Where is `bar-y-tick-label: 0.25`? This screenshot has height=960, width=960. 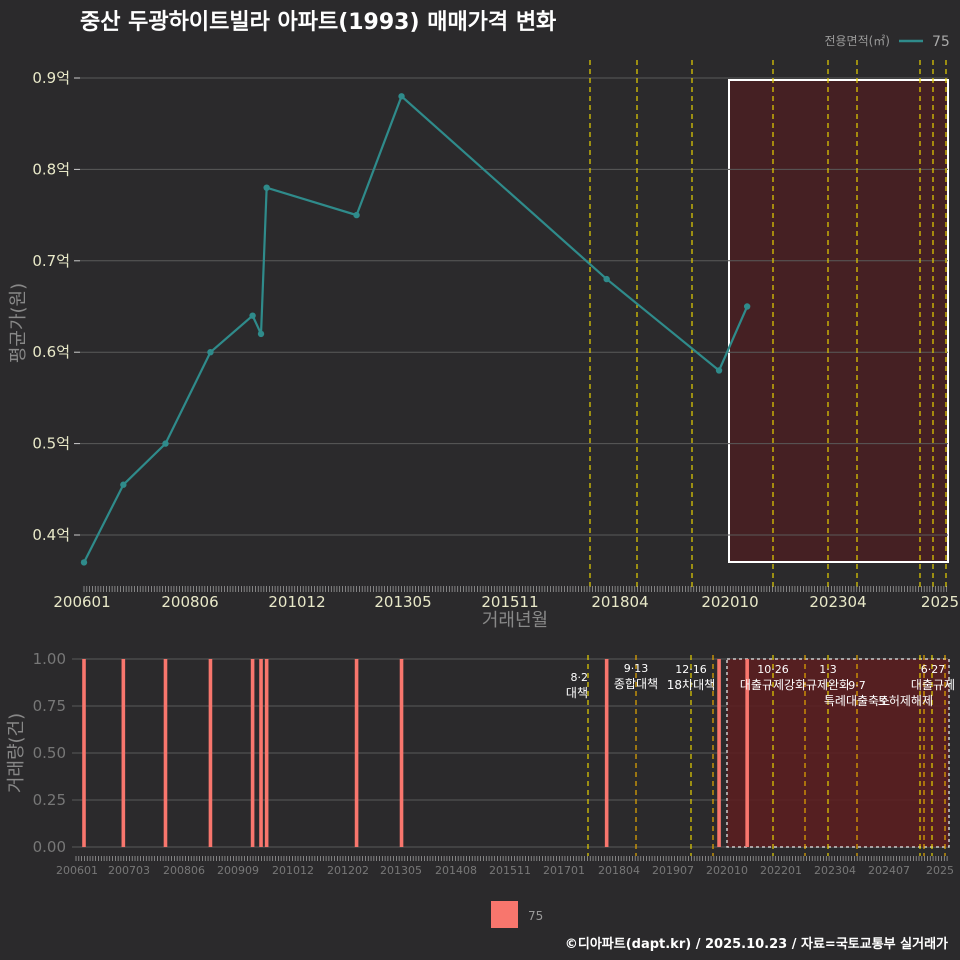 bar-y-tick-label: 0.25 is located at coordinates (49, 800).